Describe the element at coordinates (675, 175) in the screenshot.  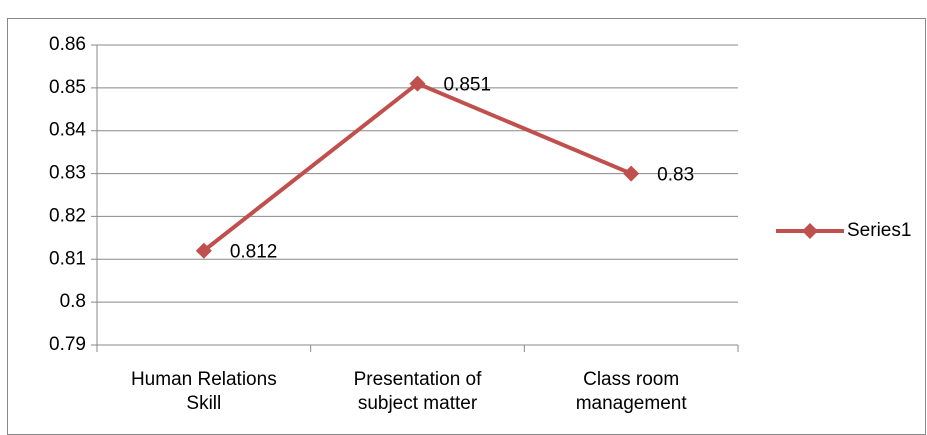
I see `data-label: 0.83` at that location.